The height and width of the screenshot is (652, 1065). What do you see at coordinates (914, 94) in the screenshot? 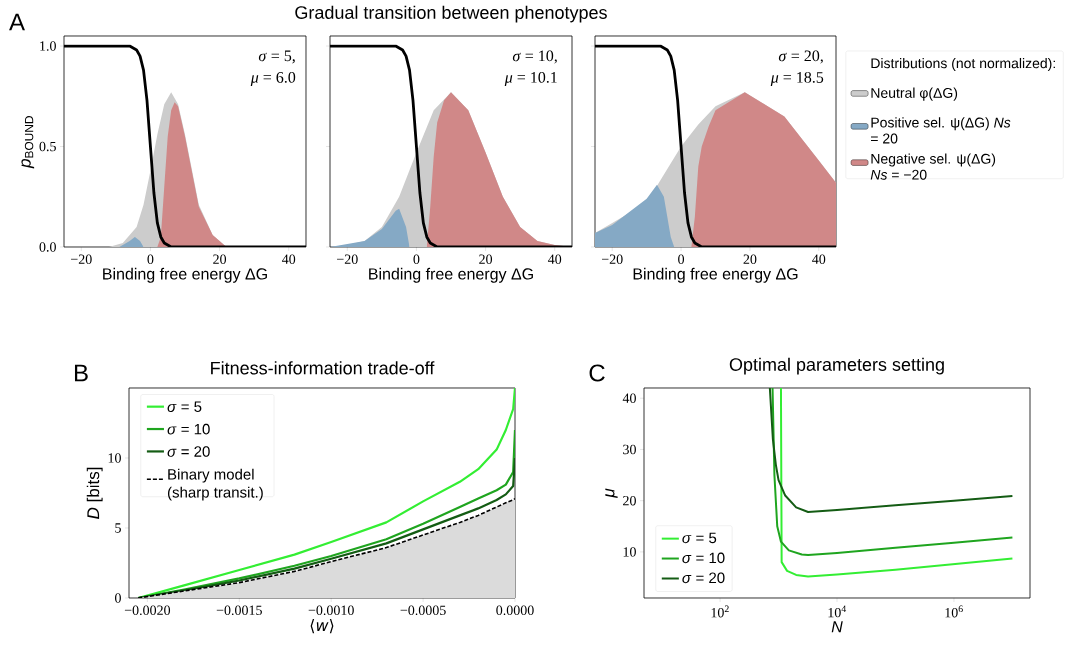
I see `legend-label: Neutral φ(ΔG)` at bounding box center [914, 94].